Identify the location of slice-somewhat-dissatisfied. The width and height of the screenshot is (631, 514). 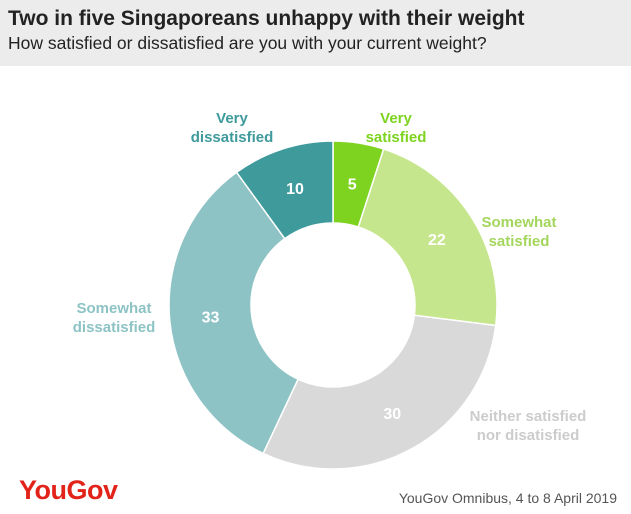
(234, 313).